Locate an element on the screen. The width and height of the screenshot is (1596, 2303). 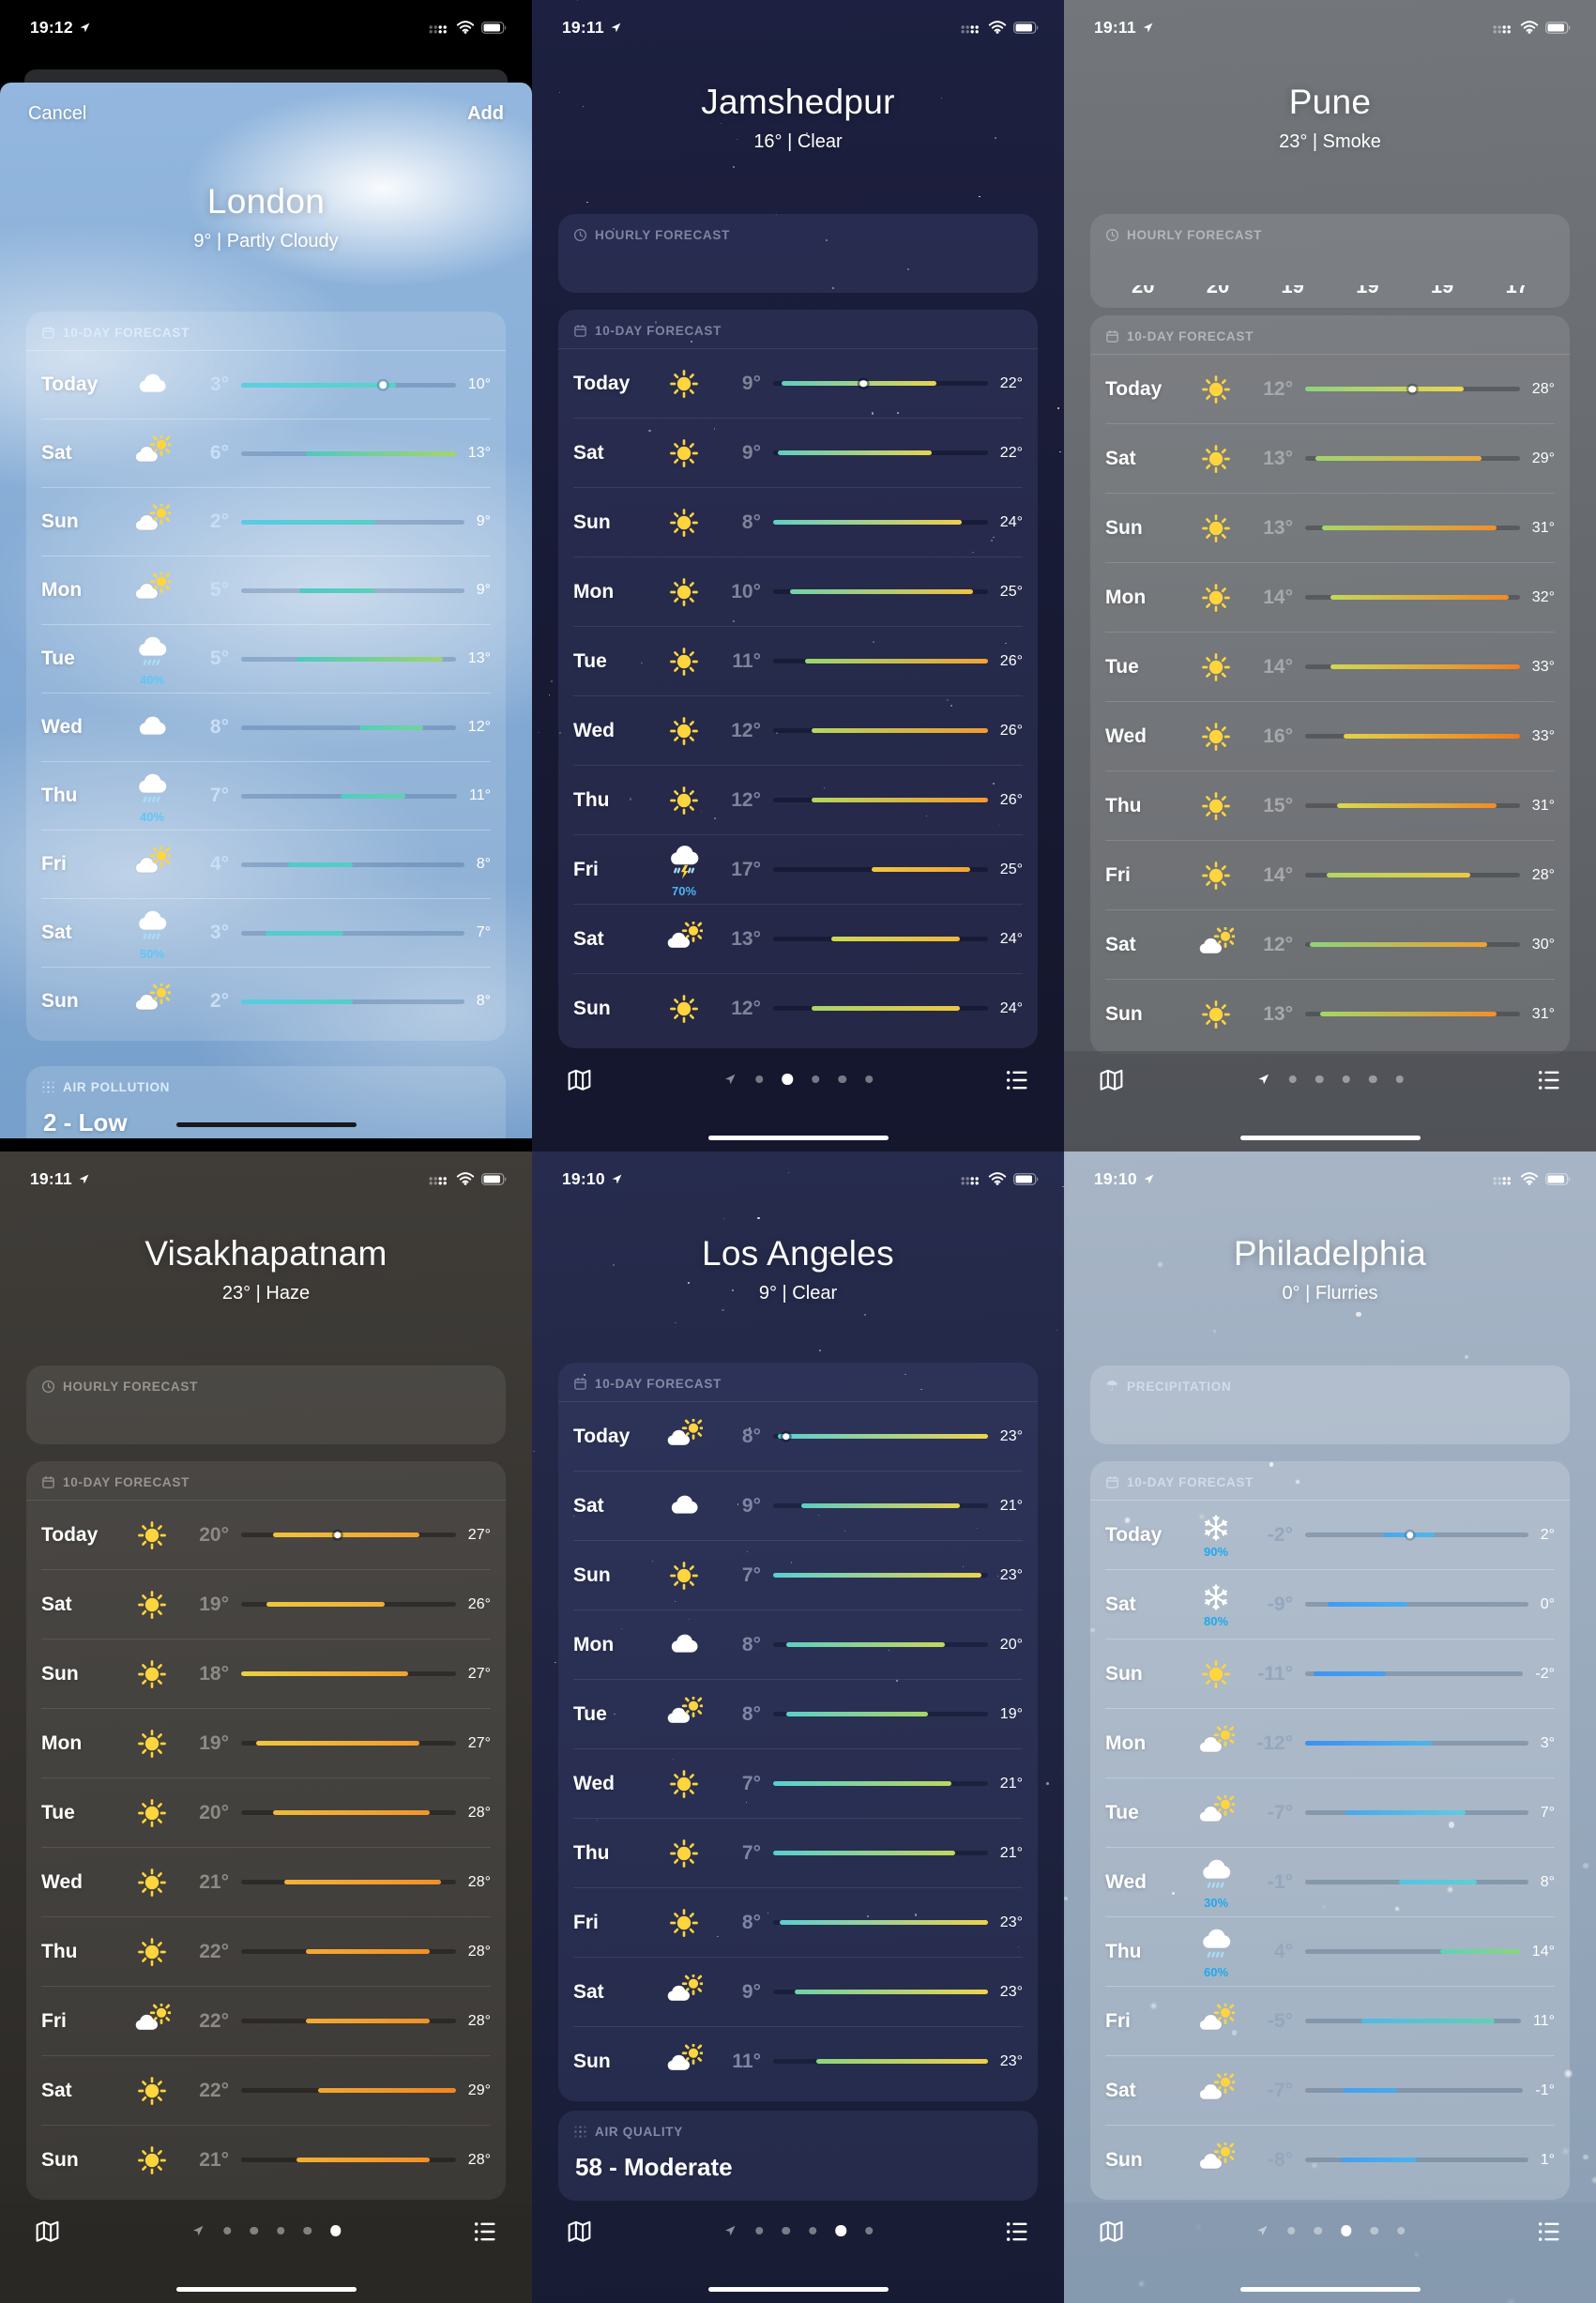
forecast-row: Sun 18° 27° is located at coordinates (266, 1673).